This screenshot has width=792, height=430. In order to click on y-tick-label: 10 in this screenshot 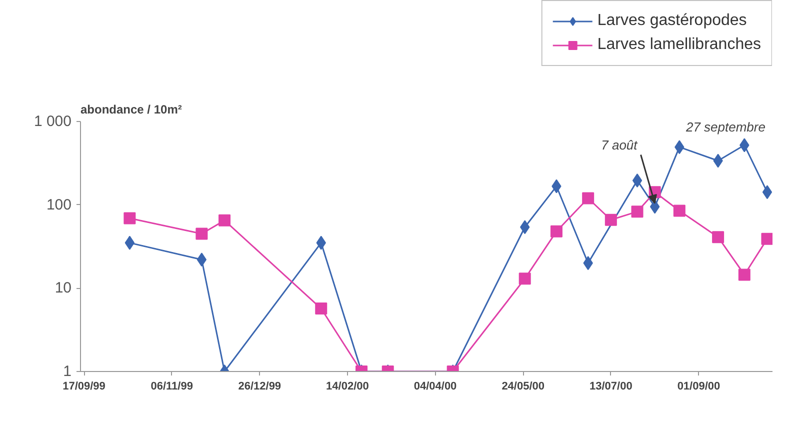, I will do `click(63, 288)`.